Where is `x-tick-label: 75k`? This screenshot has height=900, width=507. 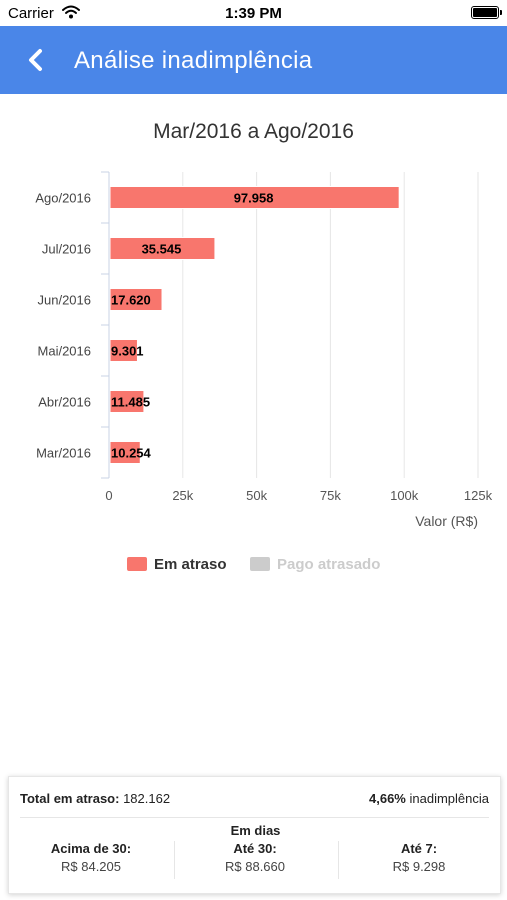 x-tick-label: 75k is located at coordinates (330, 495).